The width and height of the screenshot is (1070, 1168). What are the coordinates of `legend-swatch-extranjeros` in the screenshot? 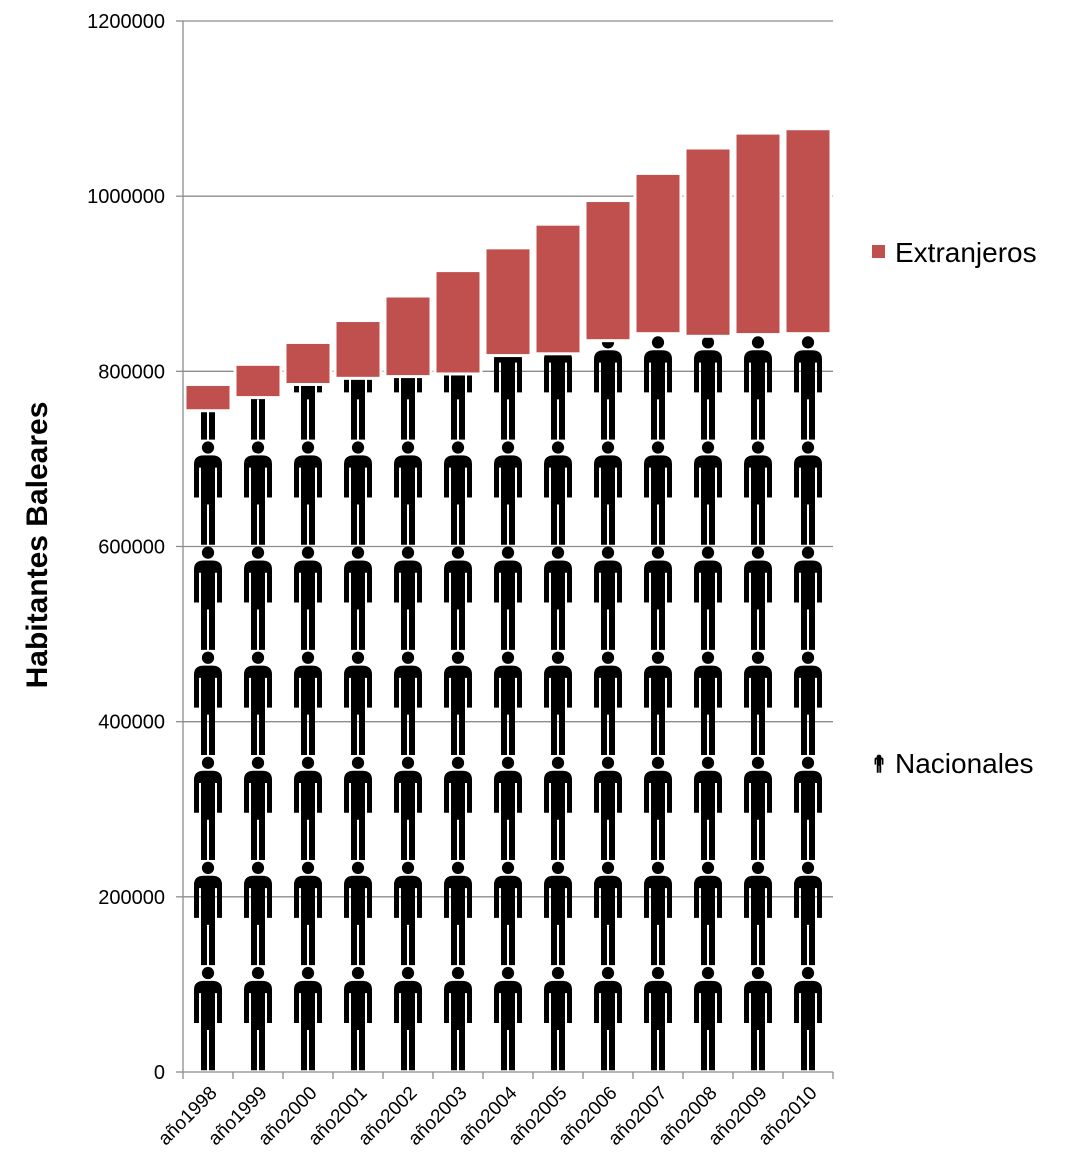 It's located at (878, 251).